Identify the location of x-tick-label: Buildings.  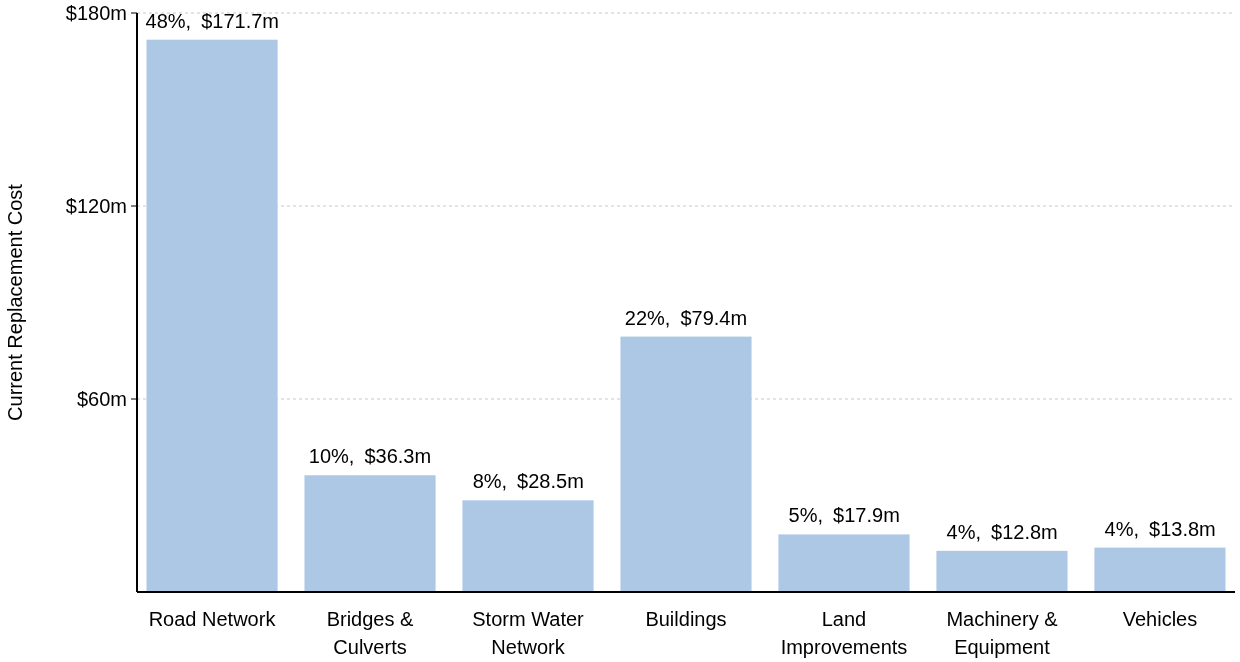
(686, 619).